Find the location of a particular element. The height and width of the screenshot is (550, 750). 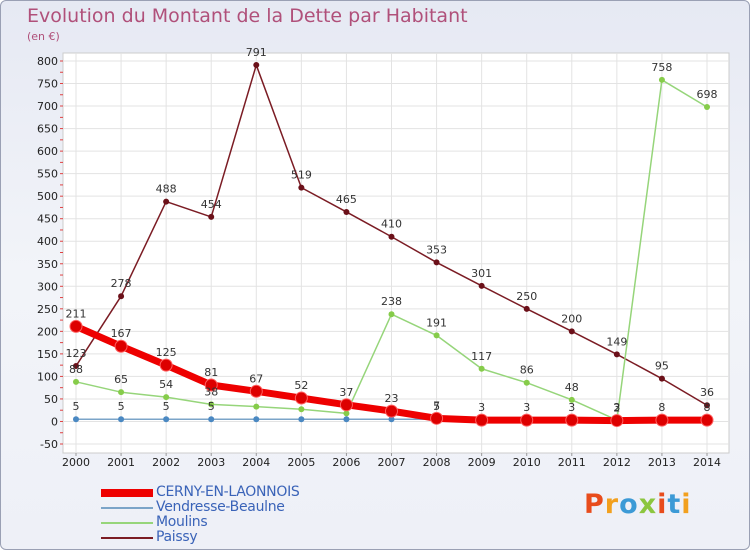

data-label: 791 is located at coordinates (256, 52).